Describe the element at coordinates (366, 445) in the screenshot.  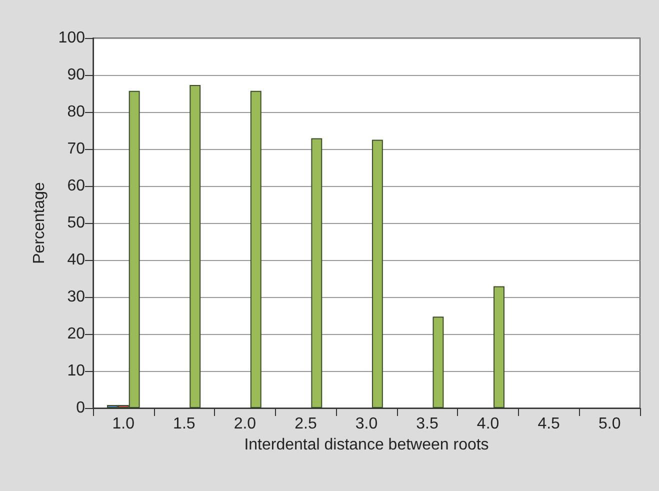
I see `x-axis-title: Interdental distance between roots` at that location.